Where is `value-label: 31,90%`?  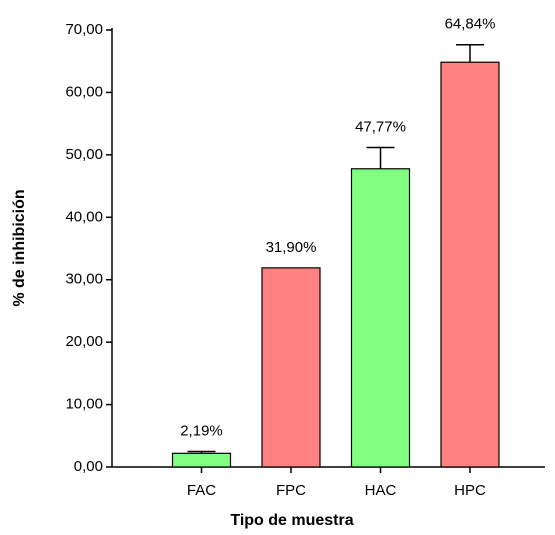 value-label: 31,90% is located at coordinates (291, 247).